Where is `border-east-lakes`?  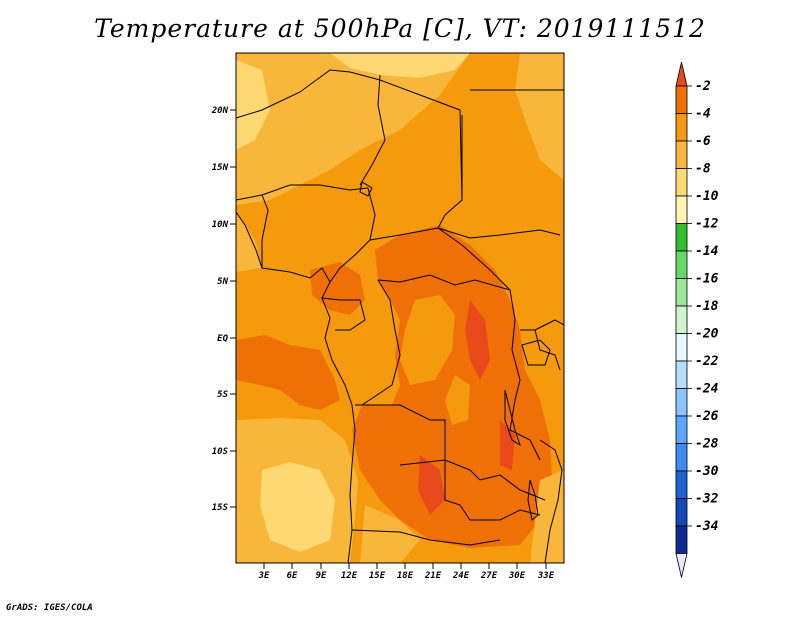 border-east-lakes is located at coordinates (540, 350).